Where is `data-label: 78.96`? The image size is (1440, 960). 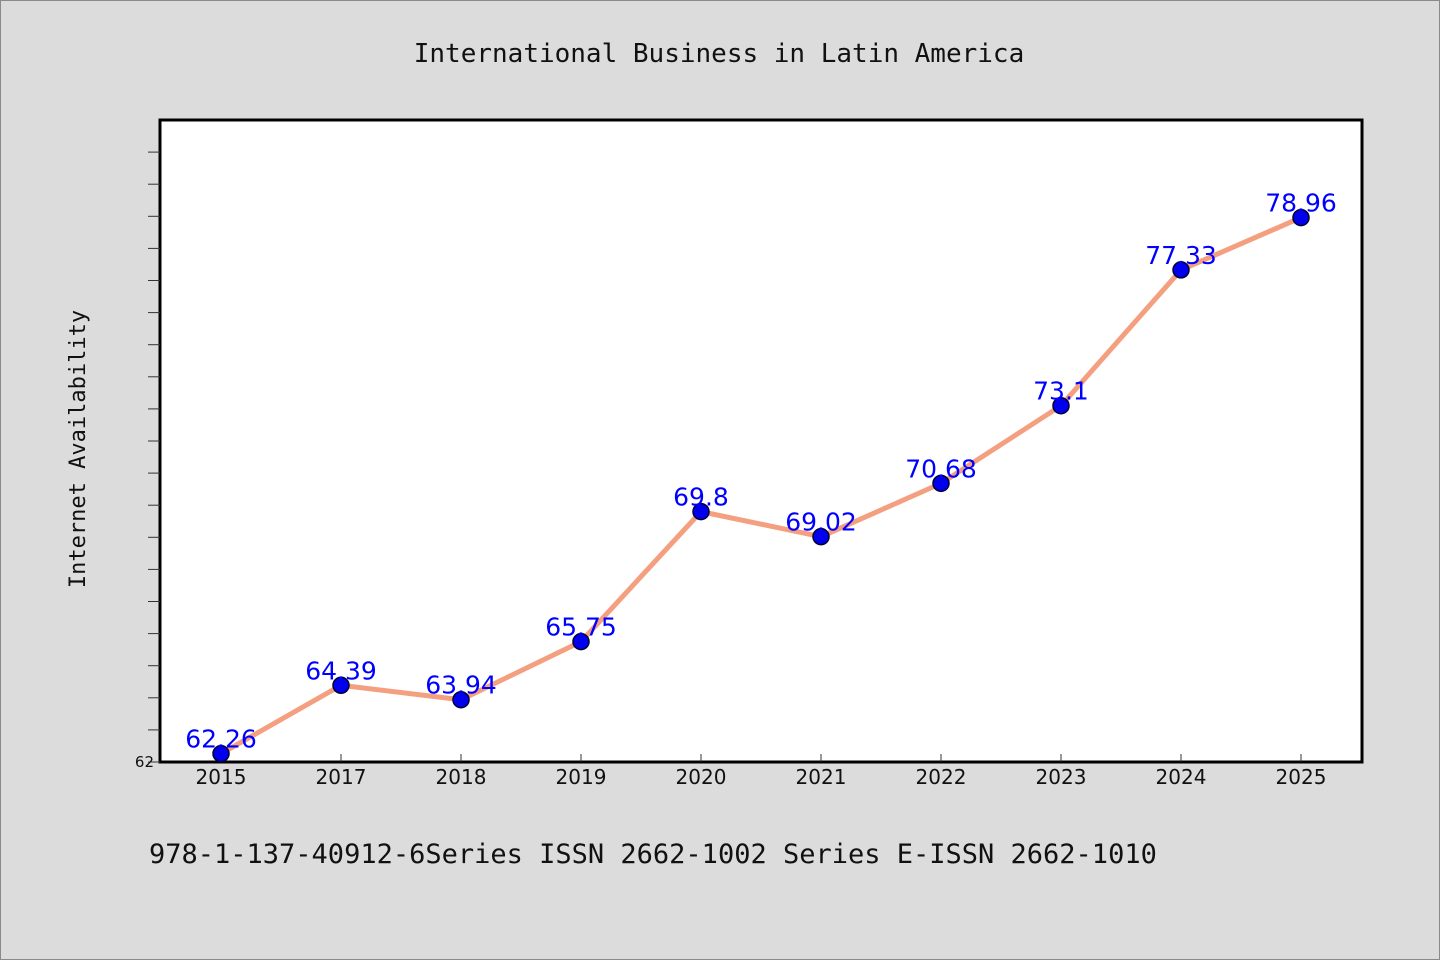
data-label: 78.96 is located at coordinates (1301, 203).